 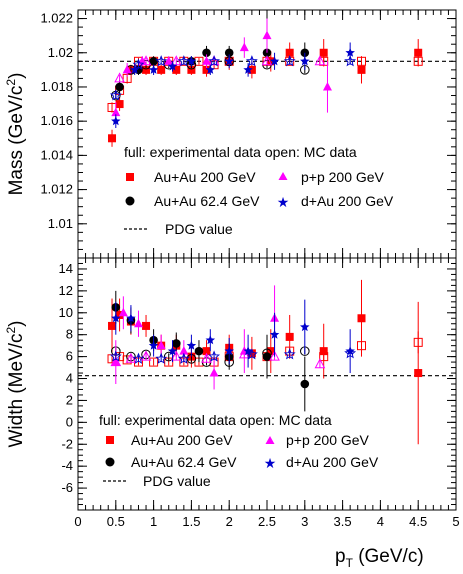 What do you see at coordinates (60, 223) in the screenshot?
I see `mass-y-tick-label: 1.01` at bounding box center [60, 223].